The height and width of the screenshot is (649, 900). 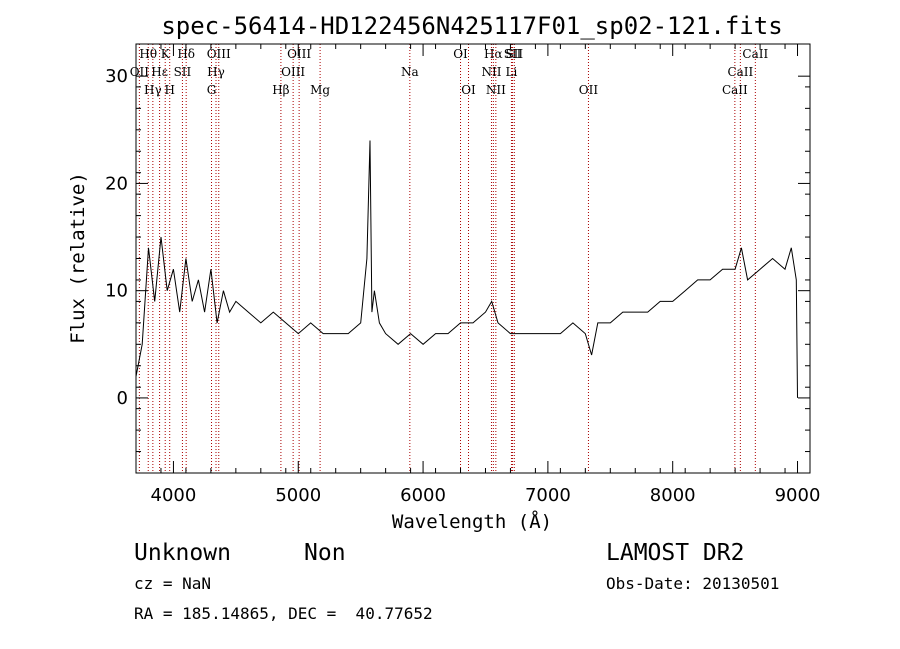 I want to click on x-tick-label: 8000, so click(x=673, y=495).